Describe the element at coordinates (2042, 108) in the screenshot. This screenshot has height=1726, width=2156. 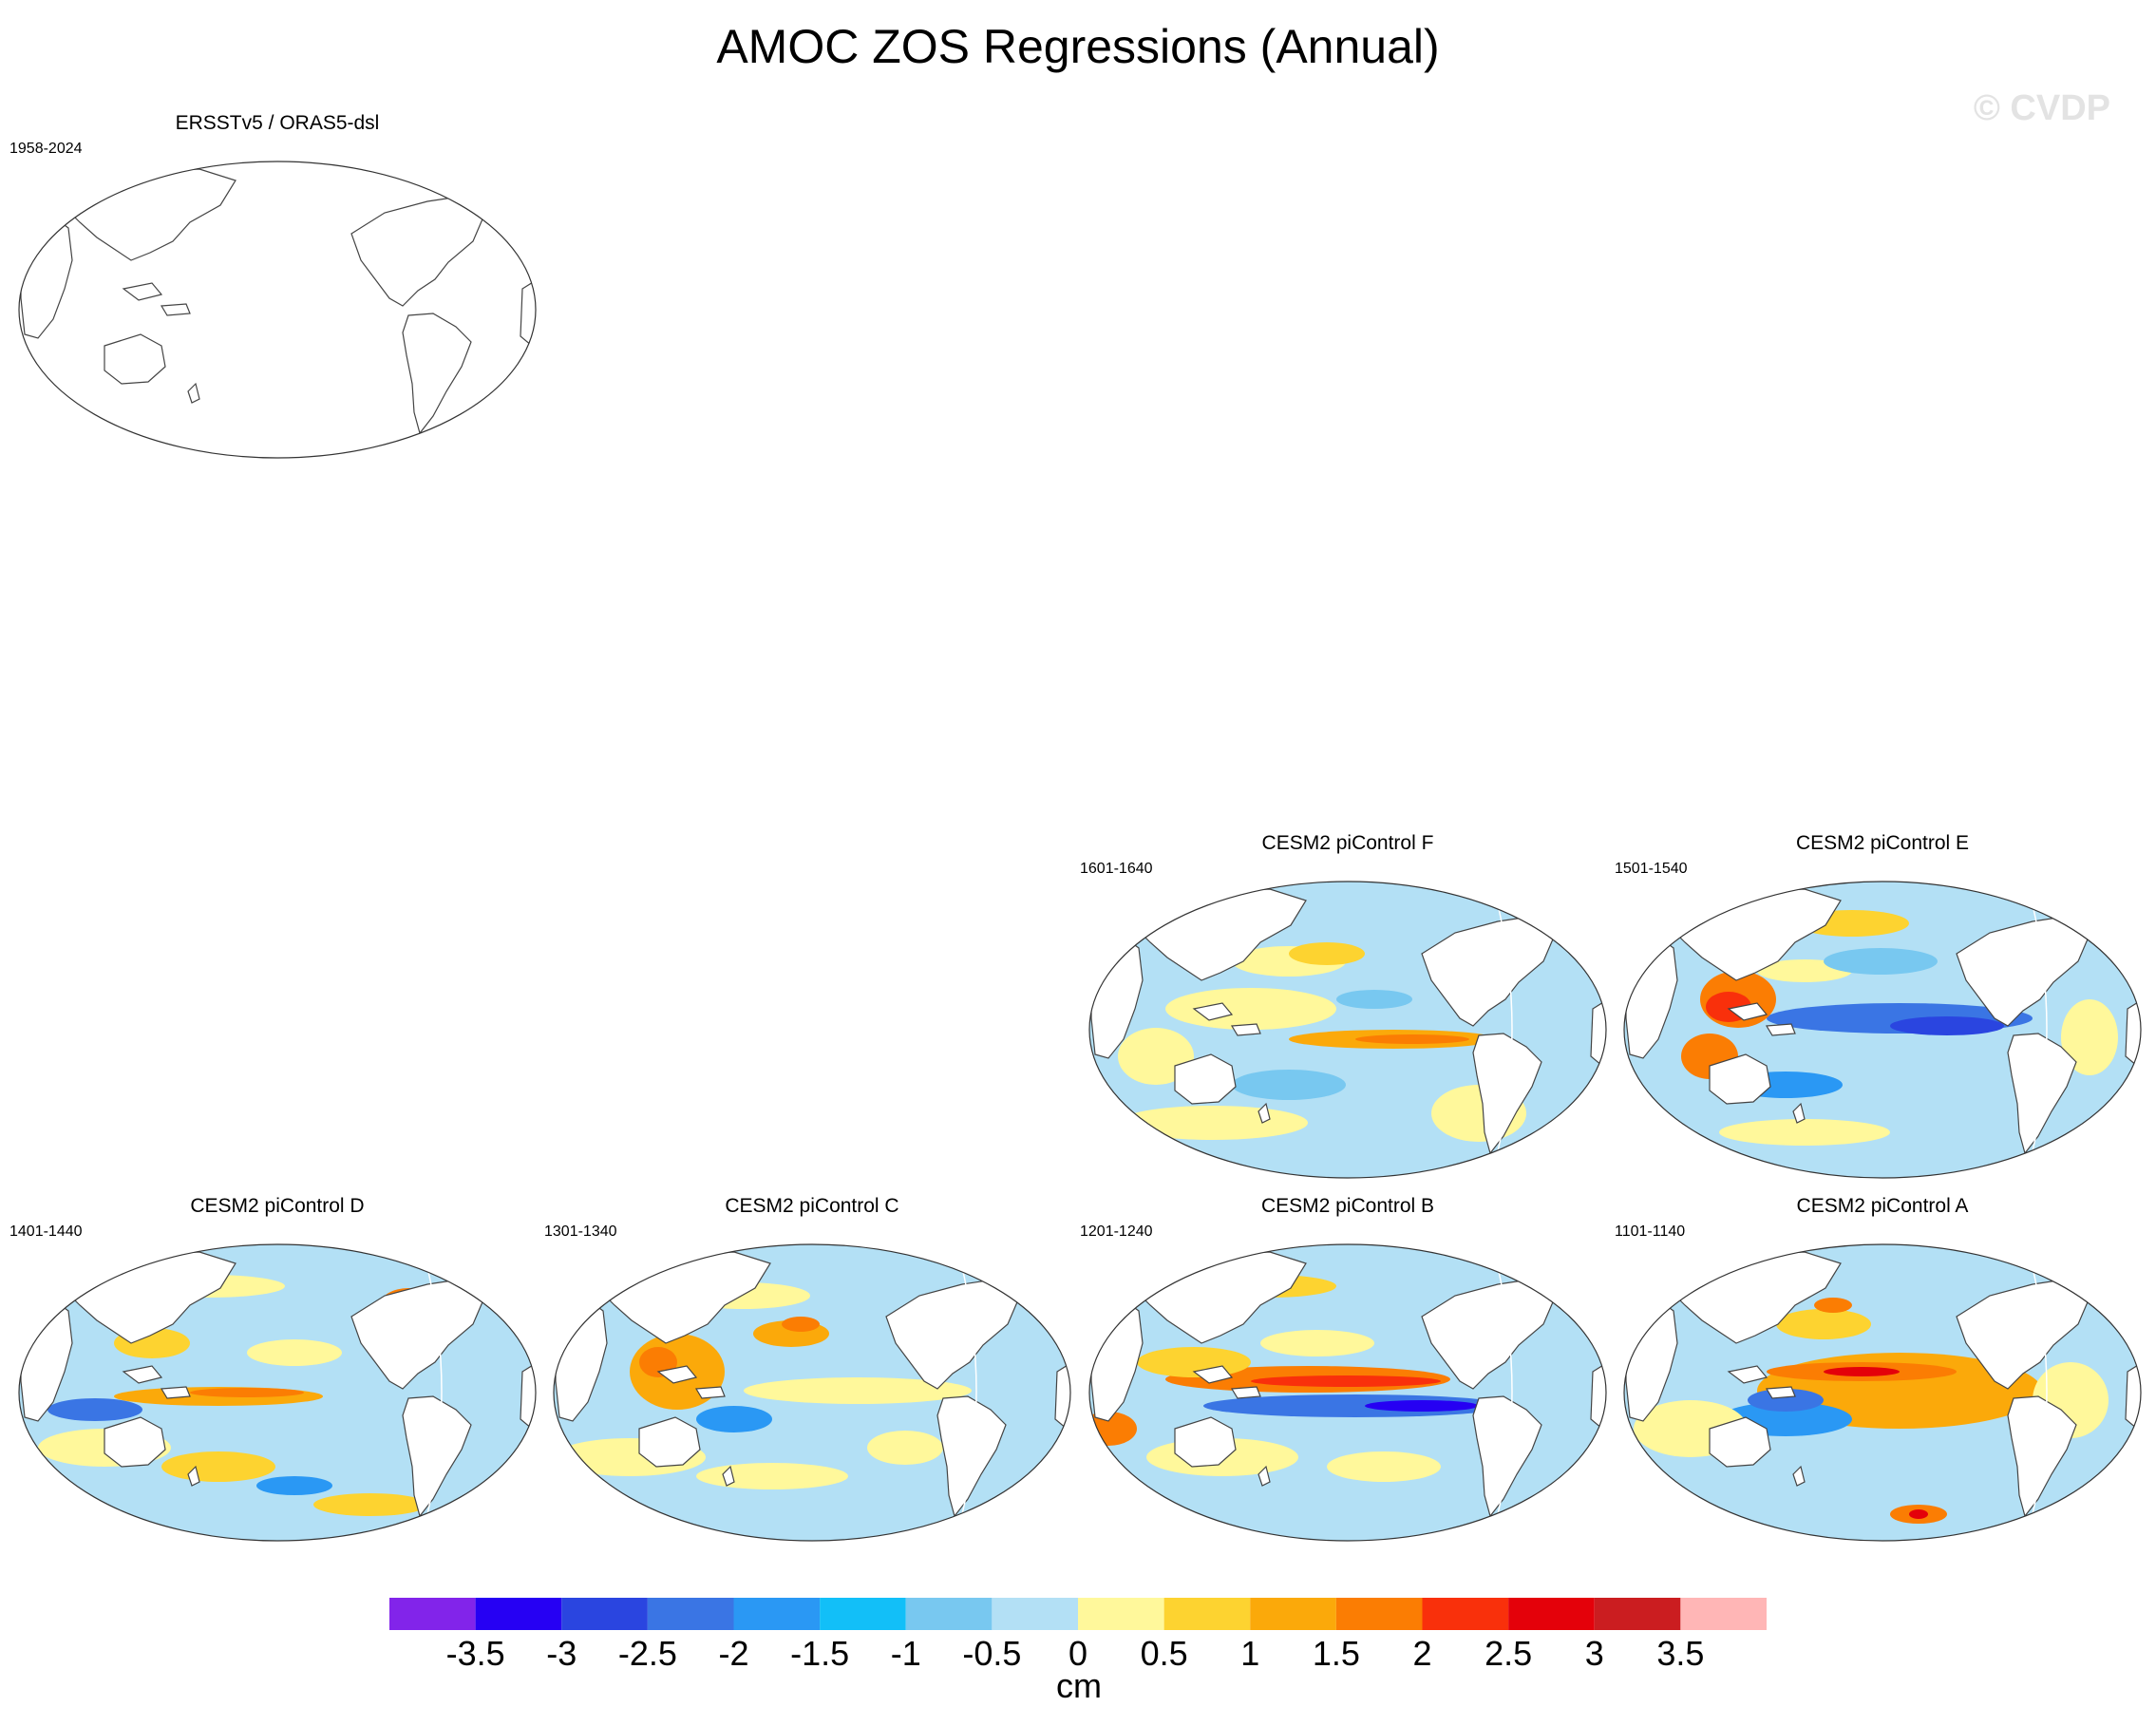
I see `copyright-watermark: © CVDP` at that location.